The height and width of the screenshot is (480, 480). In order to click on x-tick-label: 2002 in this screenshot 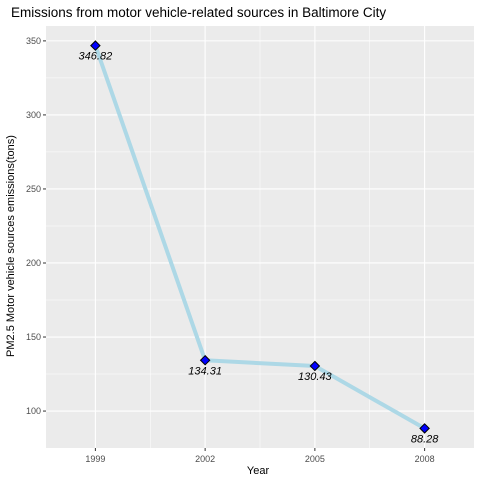, I will do `click(205, 459)`.